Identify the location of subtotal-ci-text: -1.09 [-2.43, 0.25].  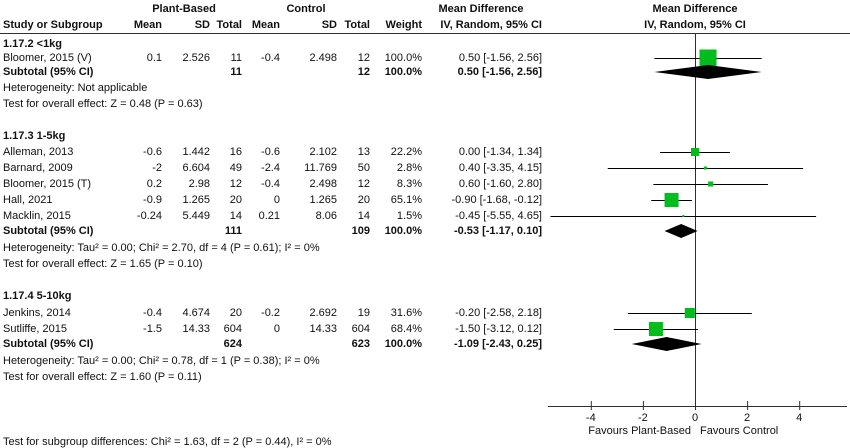
(497, 344).